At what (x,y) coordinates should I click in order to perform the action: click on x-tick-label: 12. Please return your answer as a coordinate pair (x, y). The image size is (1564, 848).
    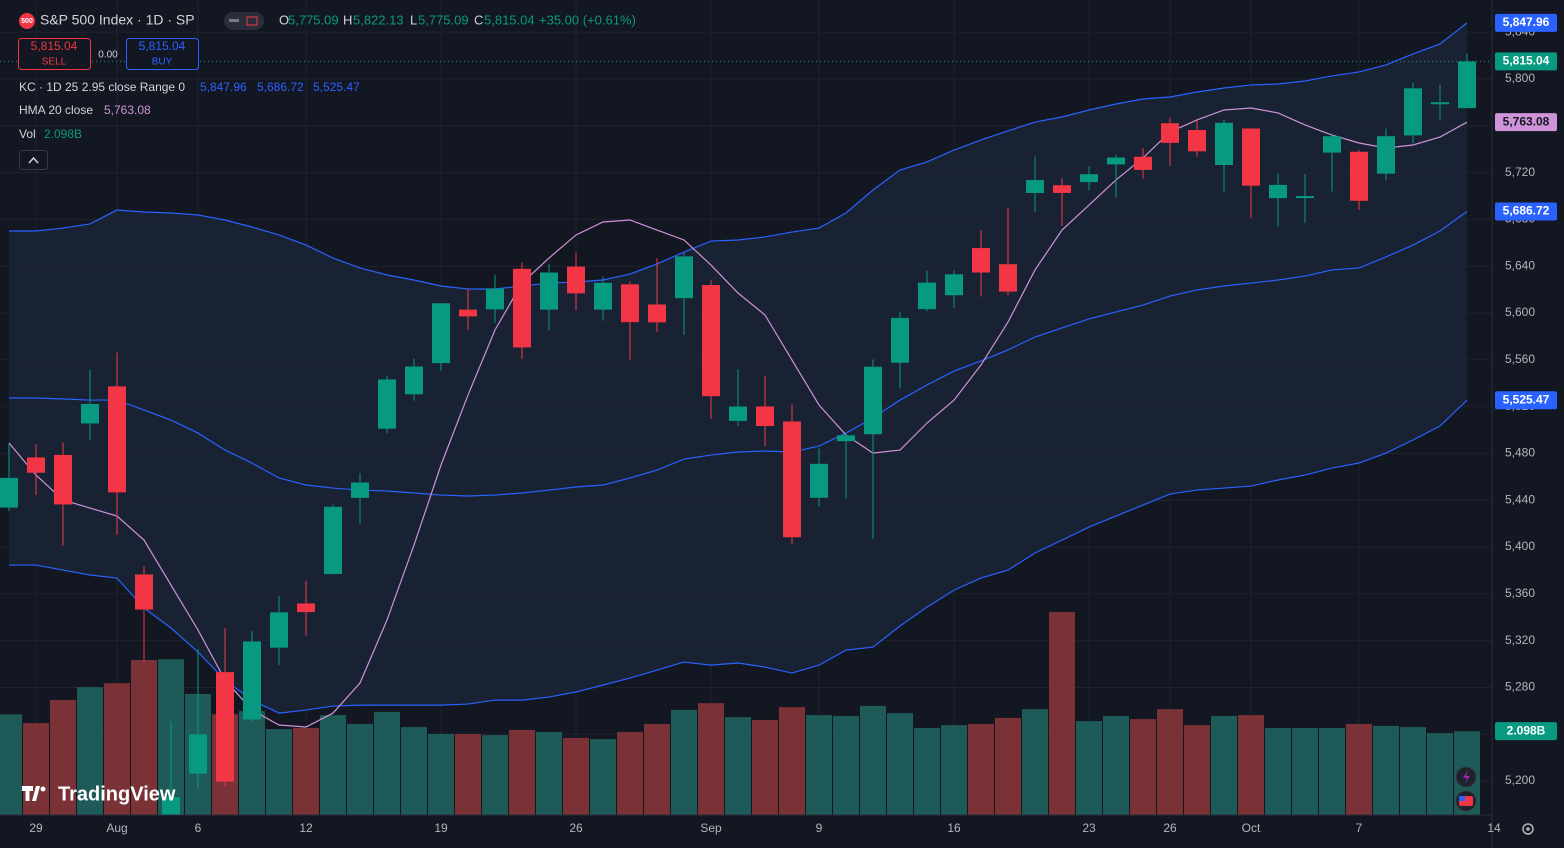
    Looking at the image, I should click on (306, 828).